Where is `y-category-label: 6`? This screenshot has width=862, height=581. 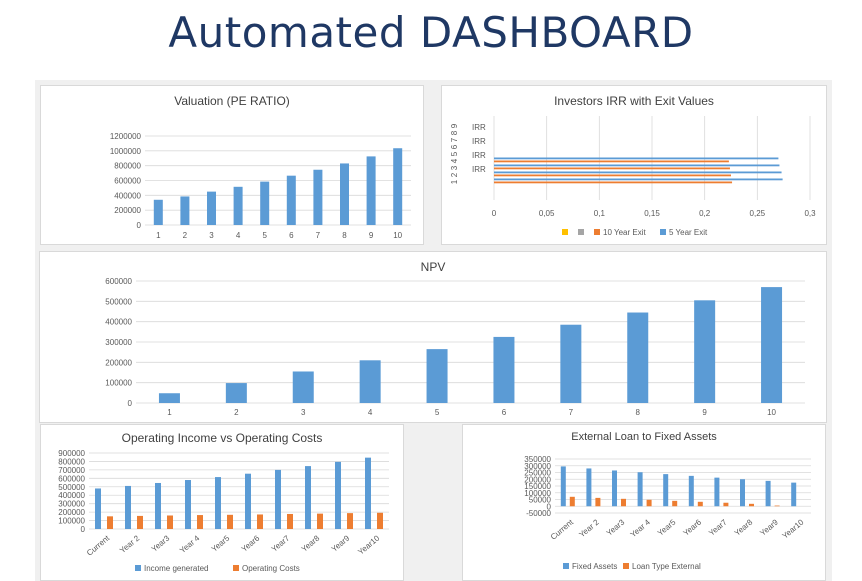
y-category-label: 6 is located at coordinates (454, 146).